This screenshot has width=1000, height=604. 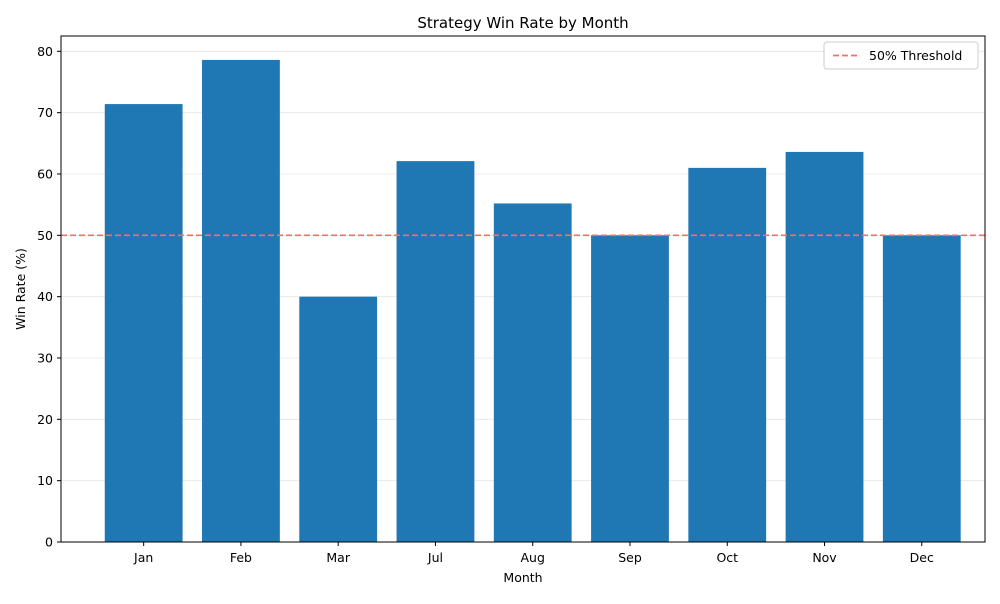 What do you see at coordinates (727, 557) in the screenshot?
I see `x-tick-label: Oct` at bounding box center [727, 557].